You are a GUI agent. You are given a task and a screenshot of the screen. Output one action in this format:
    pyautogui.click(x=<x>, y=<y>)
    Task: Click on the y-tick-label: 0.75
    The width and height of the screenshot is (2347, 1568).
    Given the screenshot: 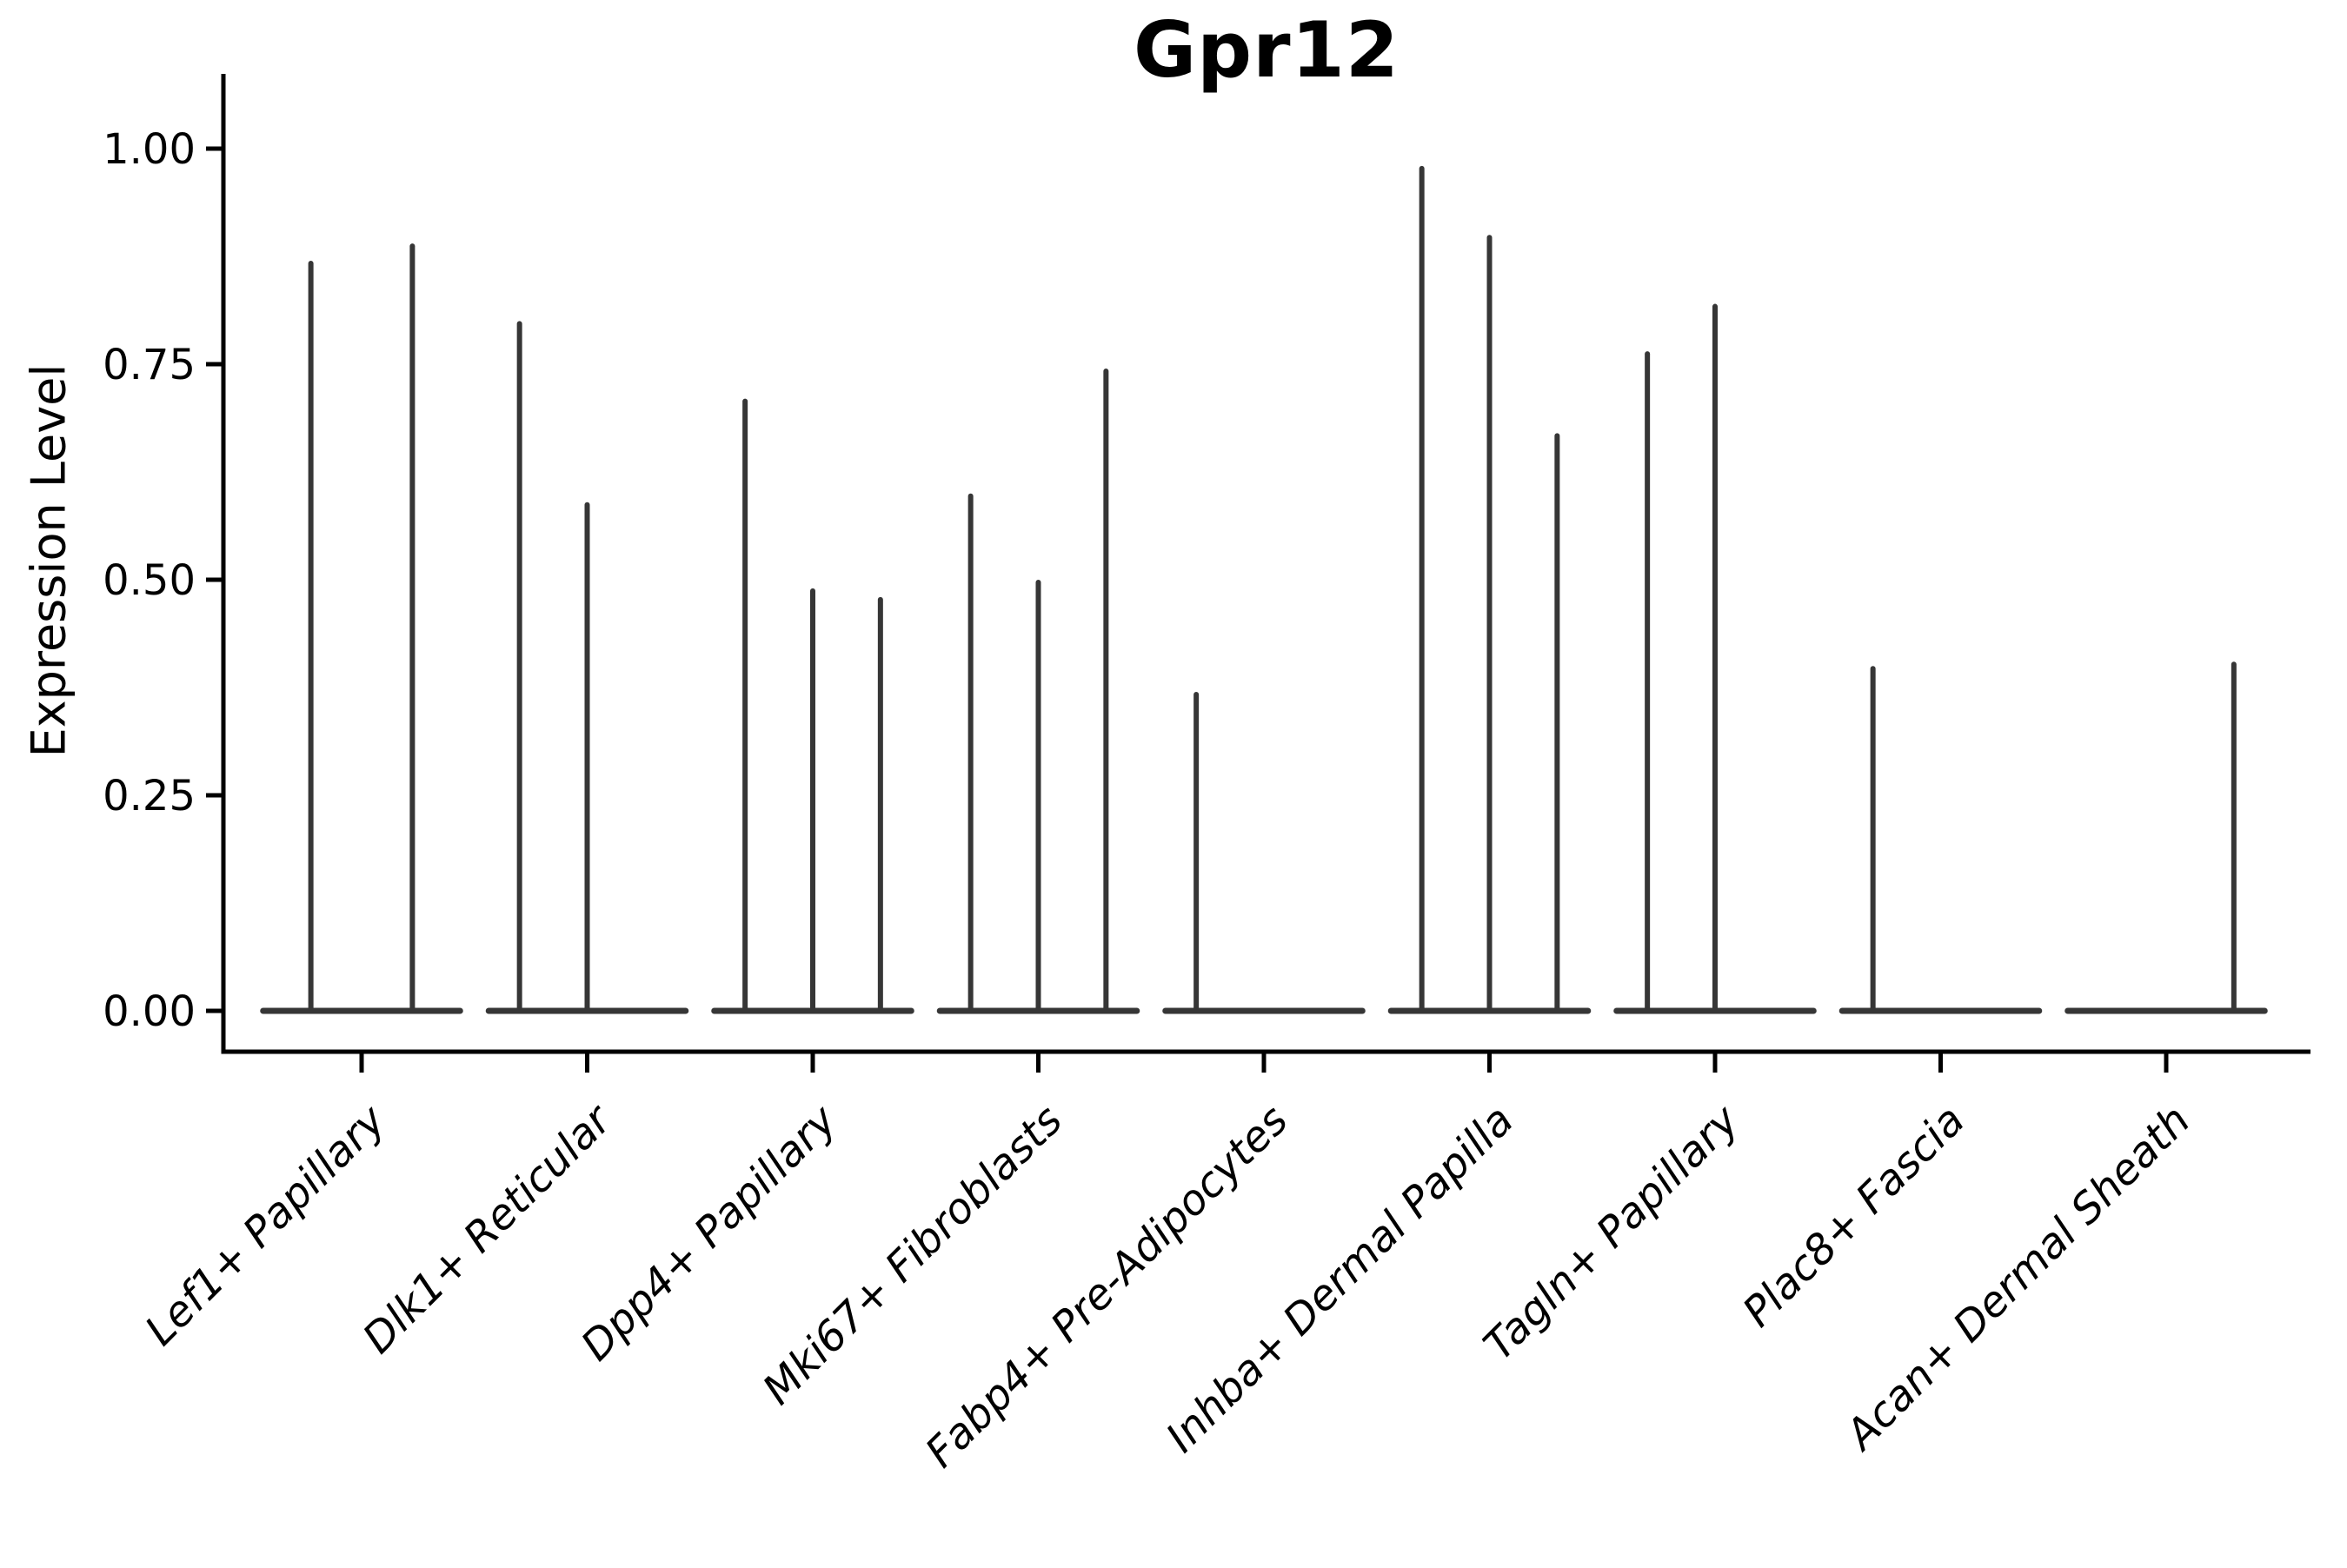 What is the action you would take?
    pyautogui.click(x=149, y=365)
    